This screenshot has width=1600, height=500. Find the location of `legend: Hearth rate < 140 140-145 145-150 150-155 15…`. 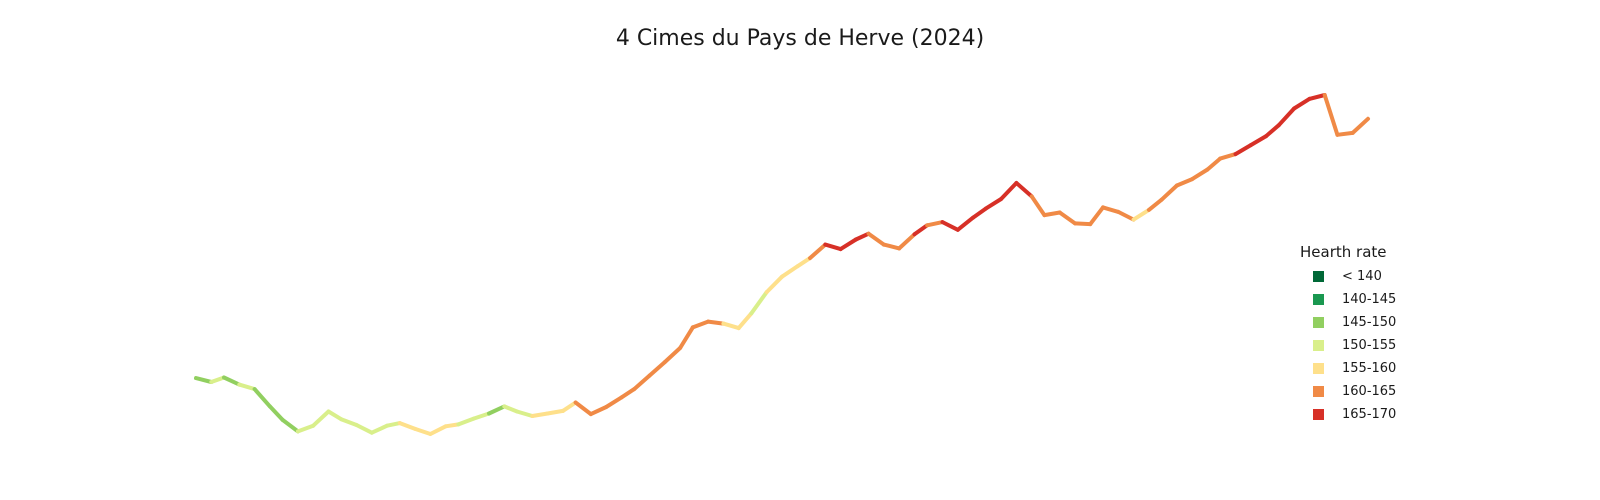

legend: Hearth rate < 140 140-145 145-150 150-155 15… is located at coordinates (1360, 334).